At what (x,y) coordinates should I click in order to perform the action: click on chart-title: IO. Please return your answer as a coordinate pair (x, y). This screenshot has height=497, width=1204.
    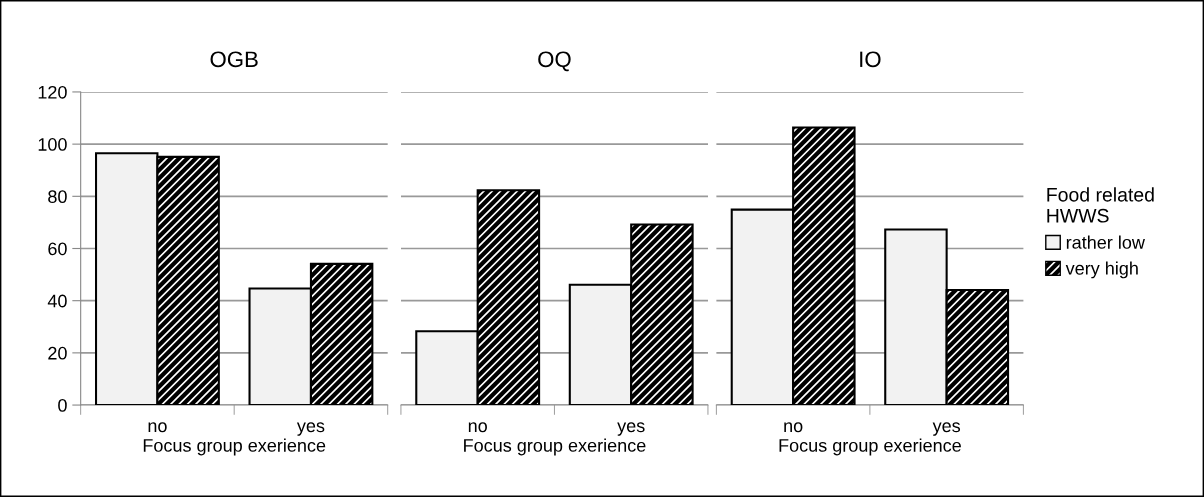
    Looking at the image, I should click on (870, 59).